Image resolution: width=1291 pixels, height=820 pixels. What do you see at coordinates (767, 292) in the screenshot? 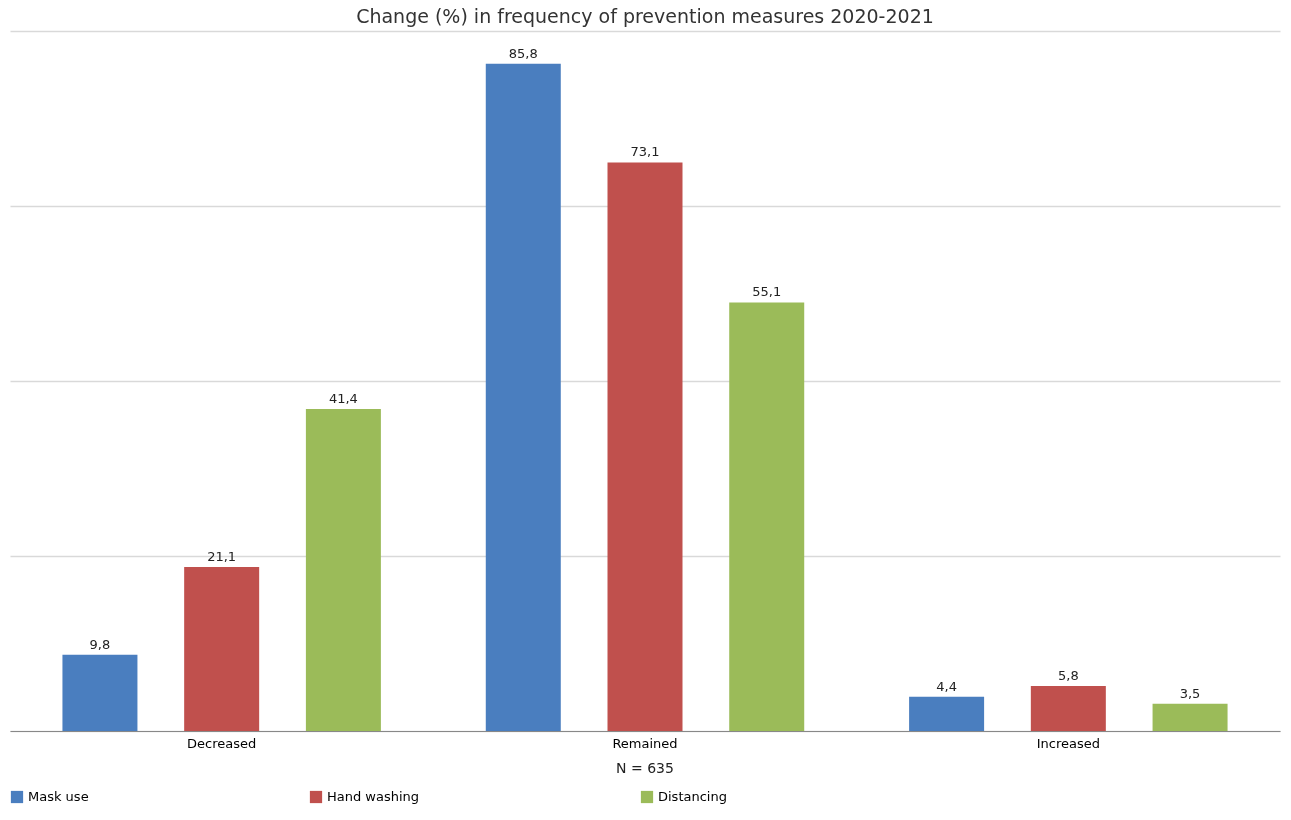
I see `data-label: 55,1` at bounding box center [767, 292].